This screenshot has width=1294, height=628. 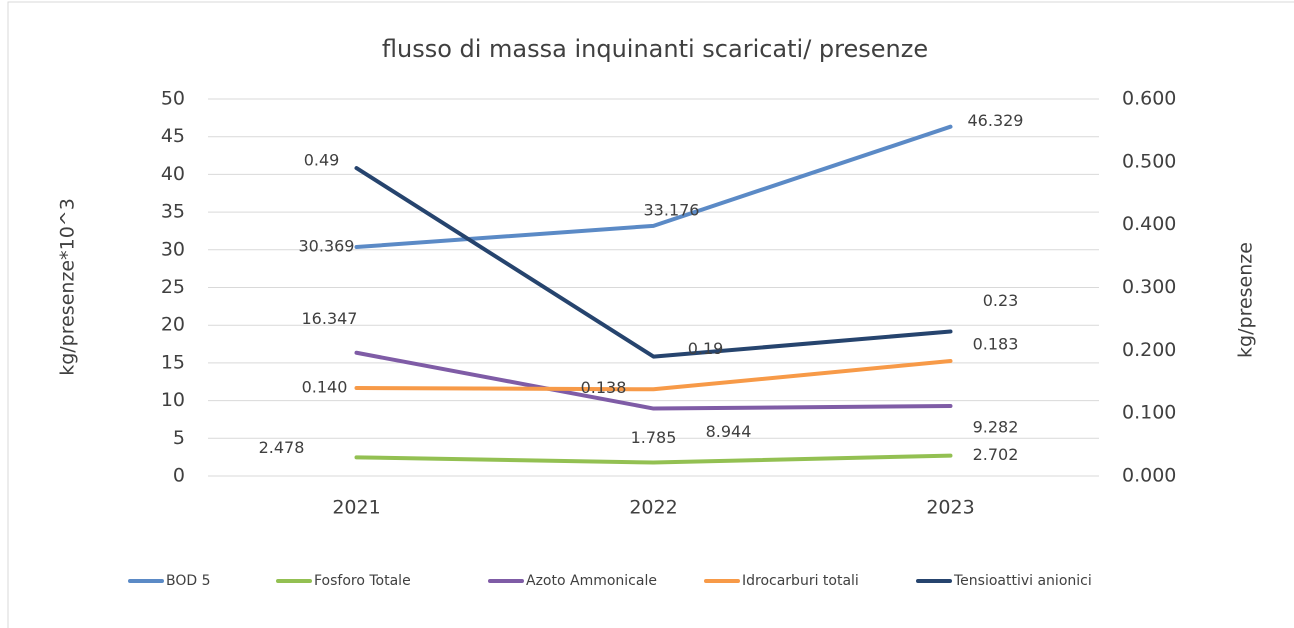 I want to click on data-label: 0.138, so click(x=604, y=387).